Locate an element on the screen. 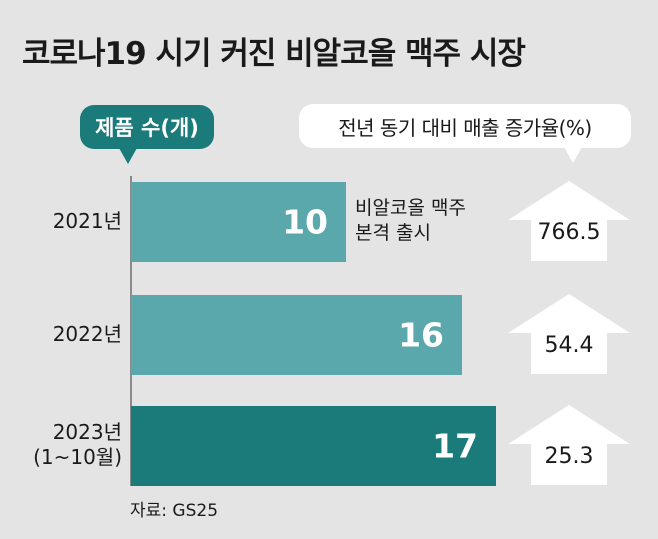  chart-title: 코로나19 시기 커진 비알코올 맥주 시장 is located at coordinates (274, 54).